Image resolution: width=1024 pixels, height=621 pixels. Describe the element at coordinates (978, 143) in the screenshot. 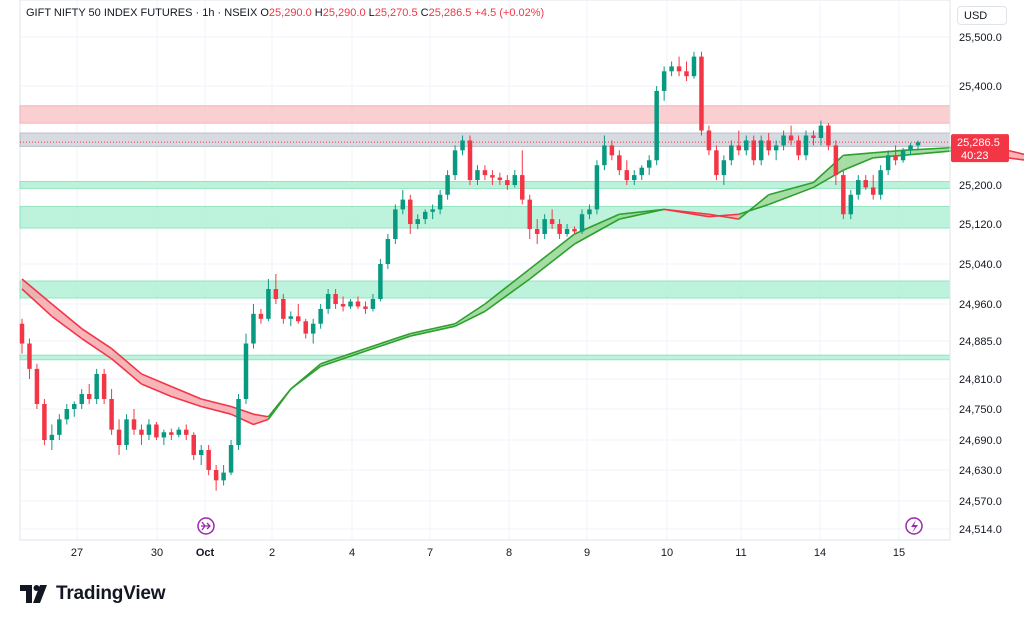

I see `last-price-value: 25,286.5` at that location.